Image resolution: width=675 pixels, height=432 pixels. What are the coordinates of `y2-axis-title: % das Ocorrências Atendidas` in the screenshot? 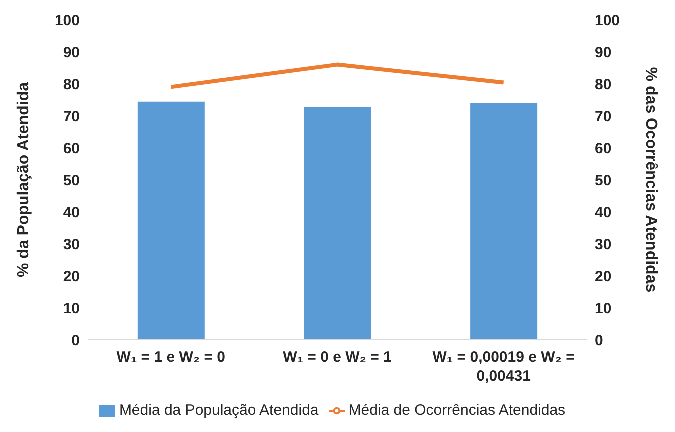 It's located at (651, 180).